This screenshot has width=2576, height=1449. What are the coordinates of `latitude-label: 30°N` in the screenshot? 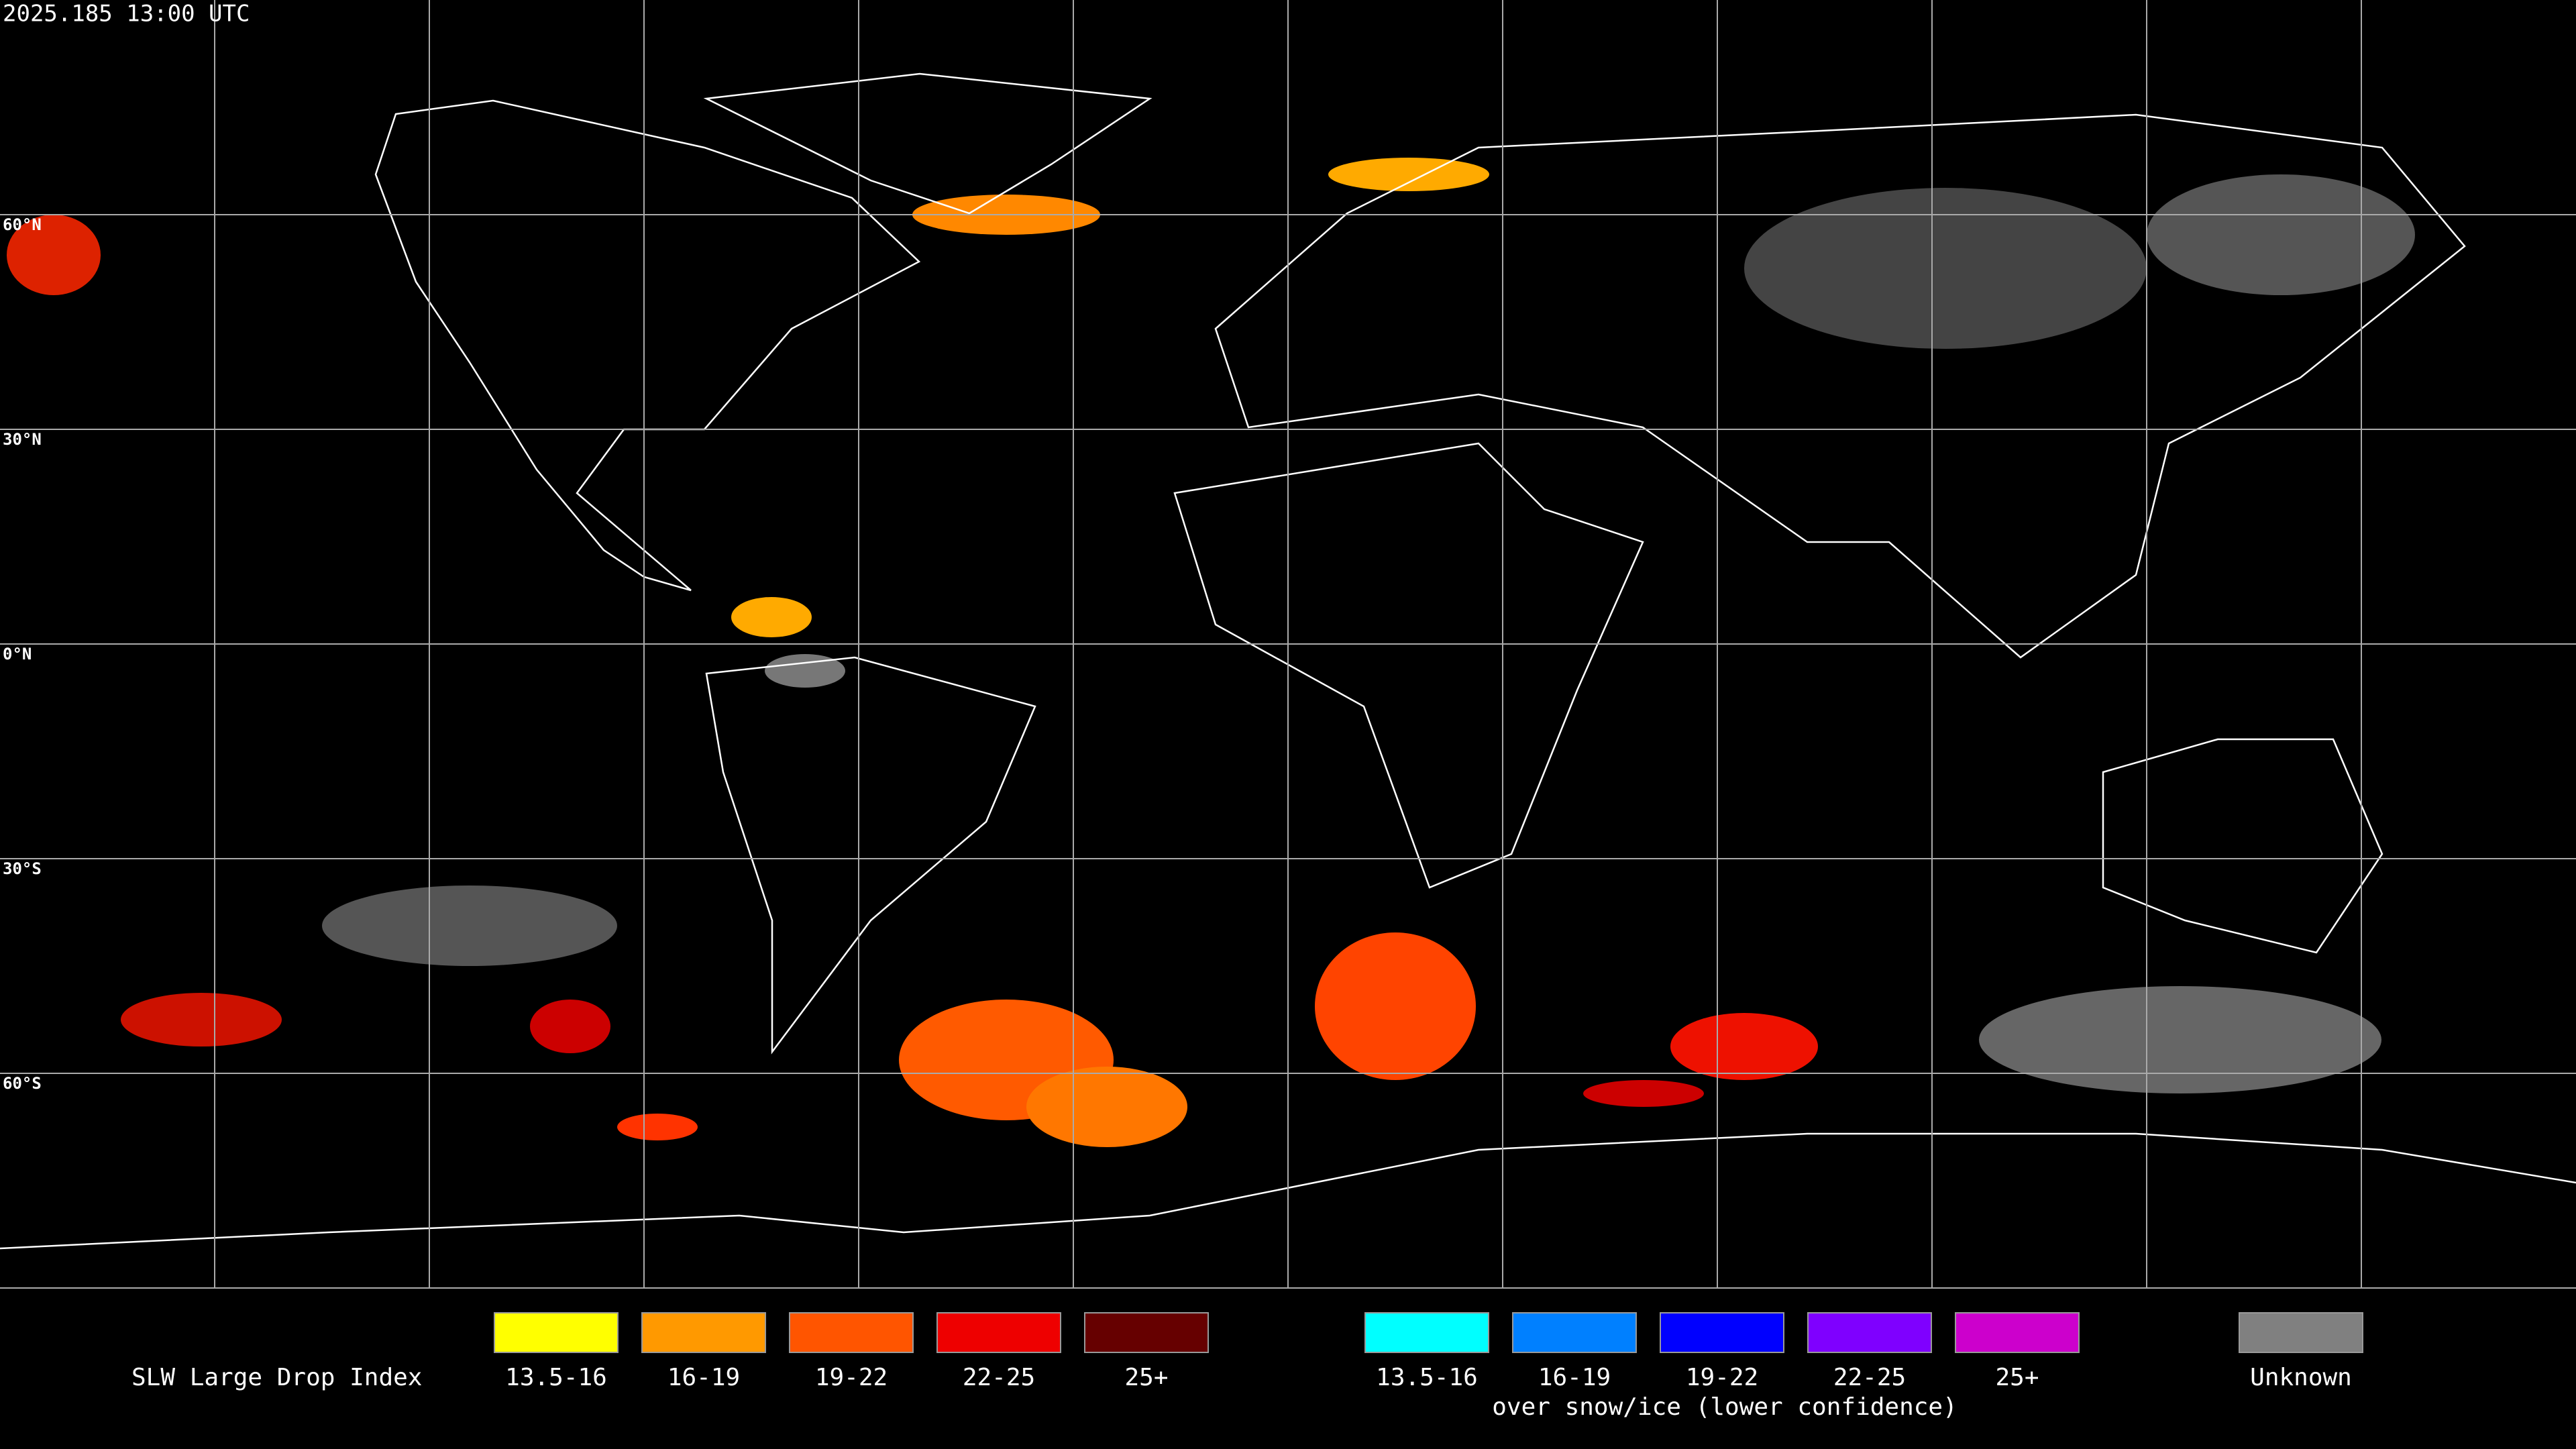 It's located at (22, 439).